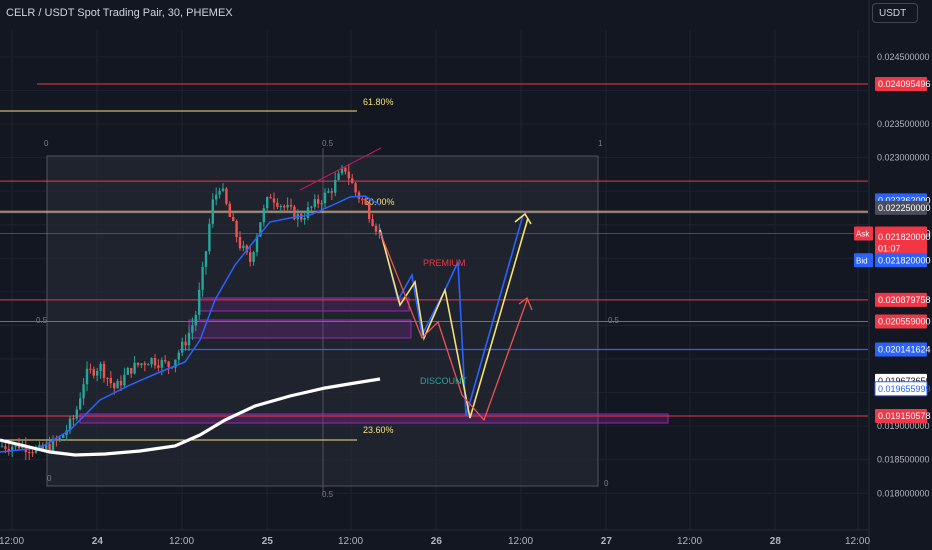 The width and height of the screenshot is (932, 550). I want to click on price-tick-label: 0.023500000, so click(903, 124).